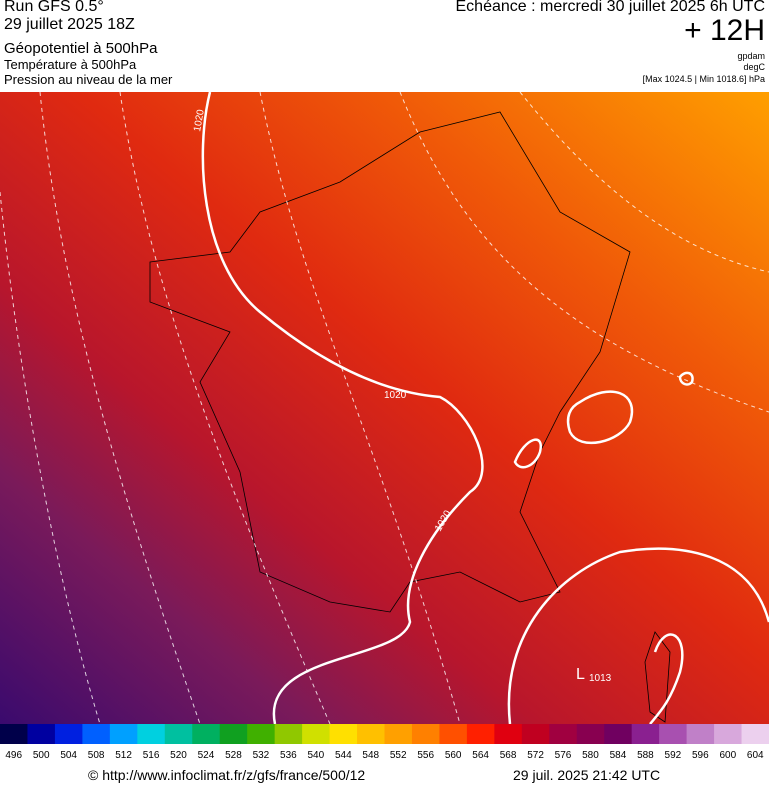 The width and height of the screenshot is (769, 786). Describe the element at coordinates (727, 755) in the screenshot. I see `colorbar-label: 600` at that location.